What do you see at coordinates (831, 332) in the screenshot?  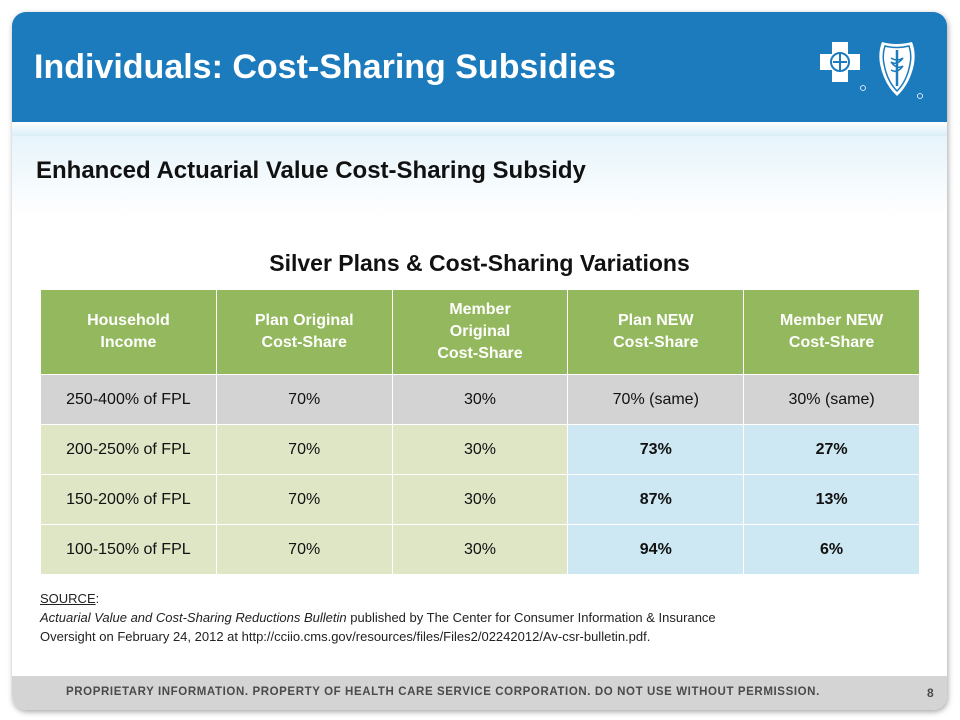 I see `column-header-member-new: Member NEW Cost-Share` at bounding box center [831, 332].